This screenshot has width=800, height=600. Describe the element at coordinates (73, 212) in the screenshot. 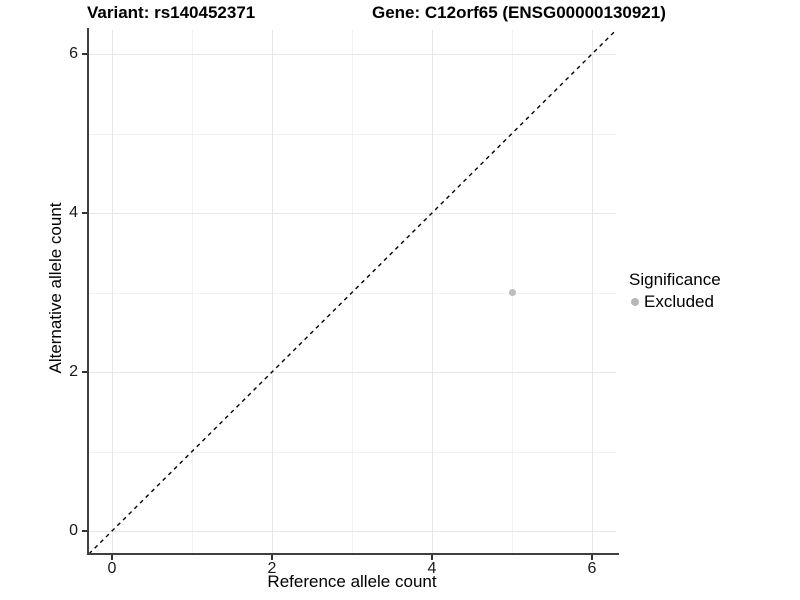

I see `y-tick-label: 4` at that location.